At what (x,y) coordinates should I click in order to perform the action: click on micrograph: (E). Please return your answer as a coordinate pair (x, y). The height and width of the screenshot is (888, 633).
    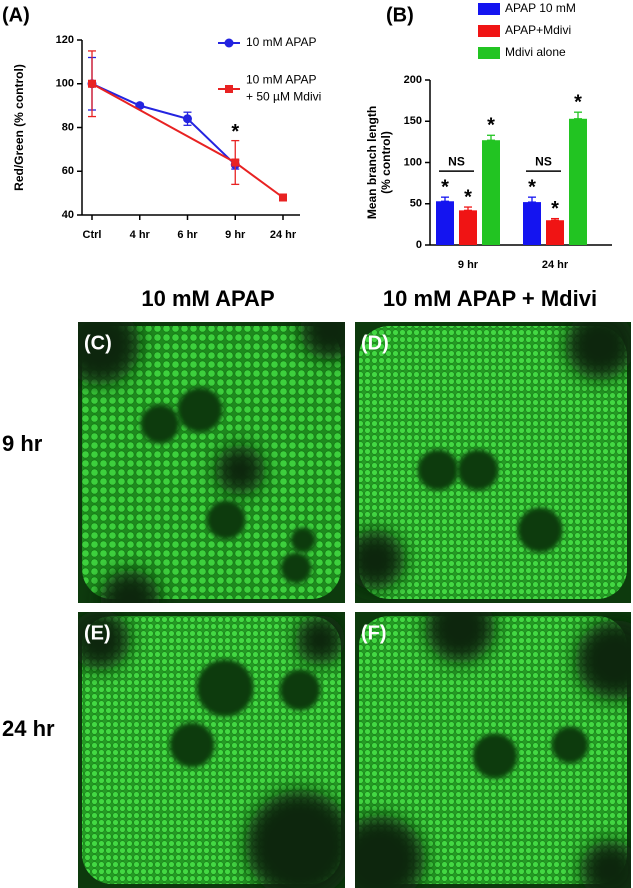
    Looking at the image, I should click on (211, 750).